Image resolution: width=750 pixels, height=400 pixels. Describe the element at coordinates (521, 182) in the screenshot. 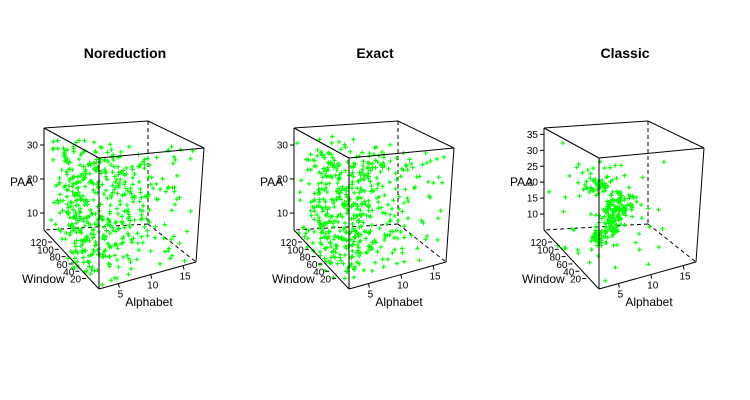

I see `z-axis-label: PAA` at that location.